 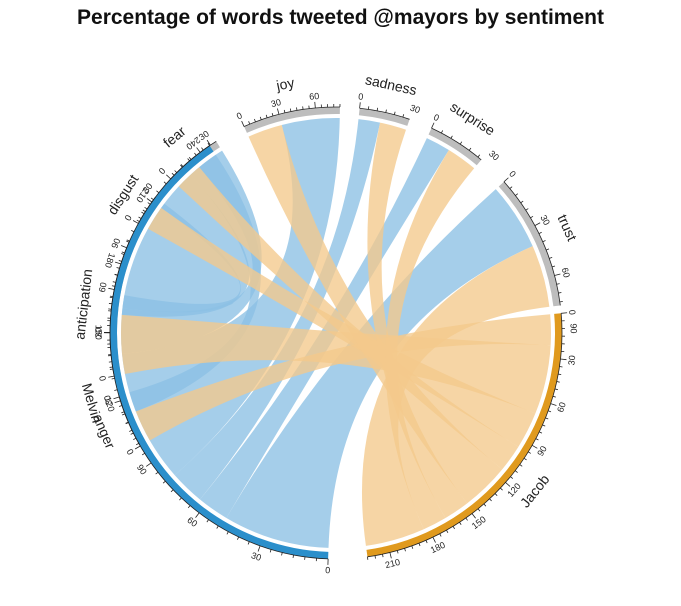 I want to click on arc-joy, so click(x=292, y=120).